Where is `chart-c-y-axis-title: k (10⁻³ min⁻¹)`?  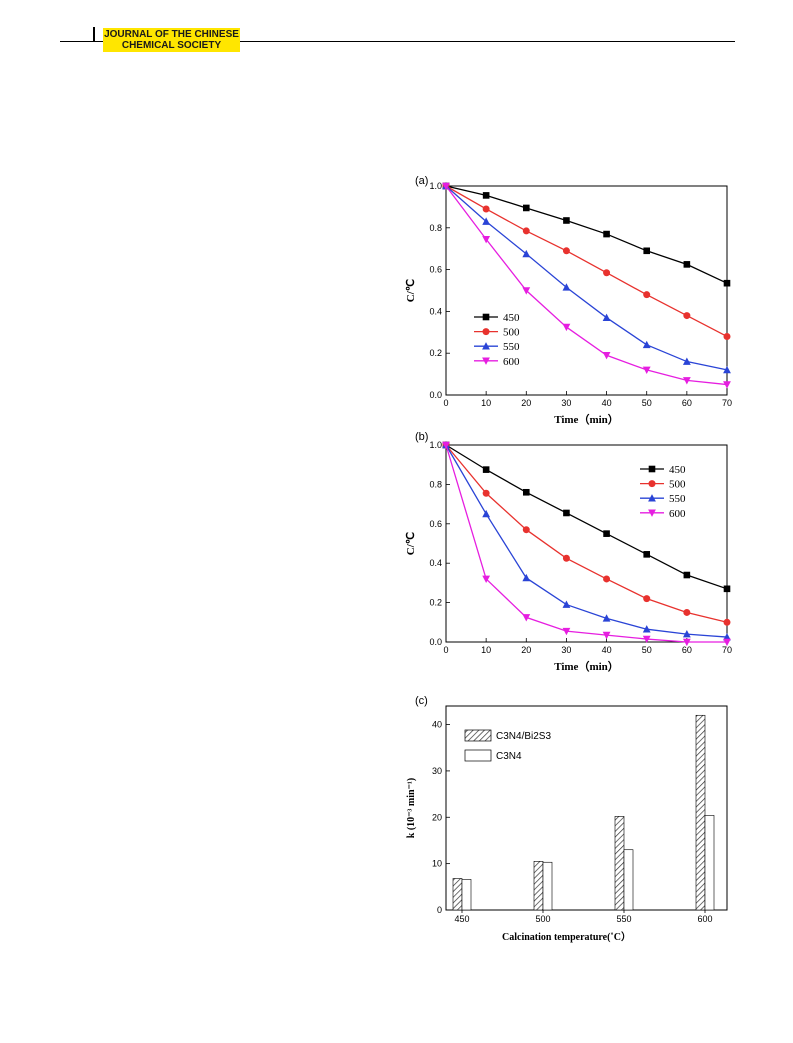 chart-c-y-axis-title: k (10⁻³ min⁻¹) is located at coordinates (411, 808).